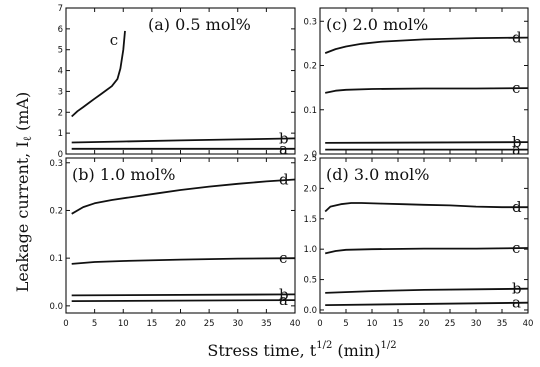  I want to click on y-tick-label: 3, so click(60, 92).